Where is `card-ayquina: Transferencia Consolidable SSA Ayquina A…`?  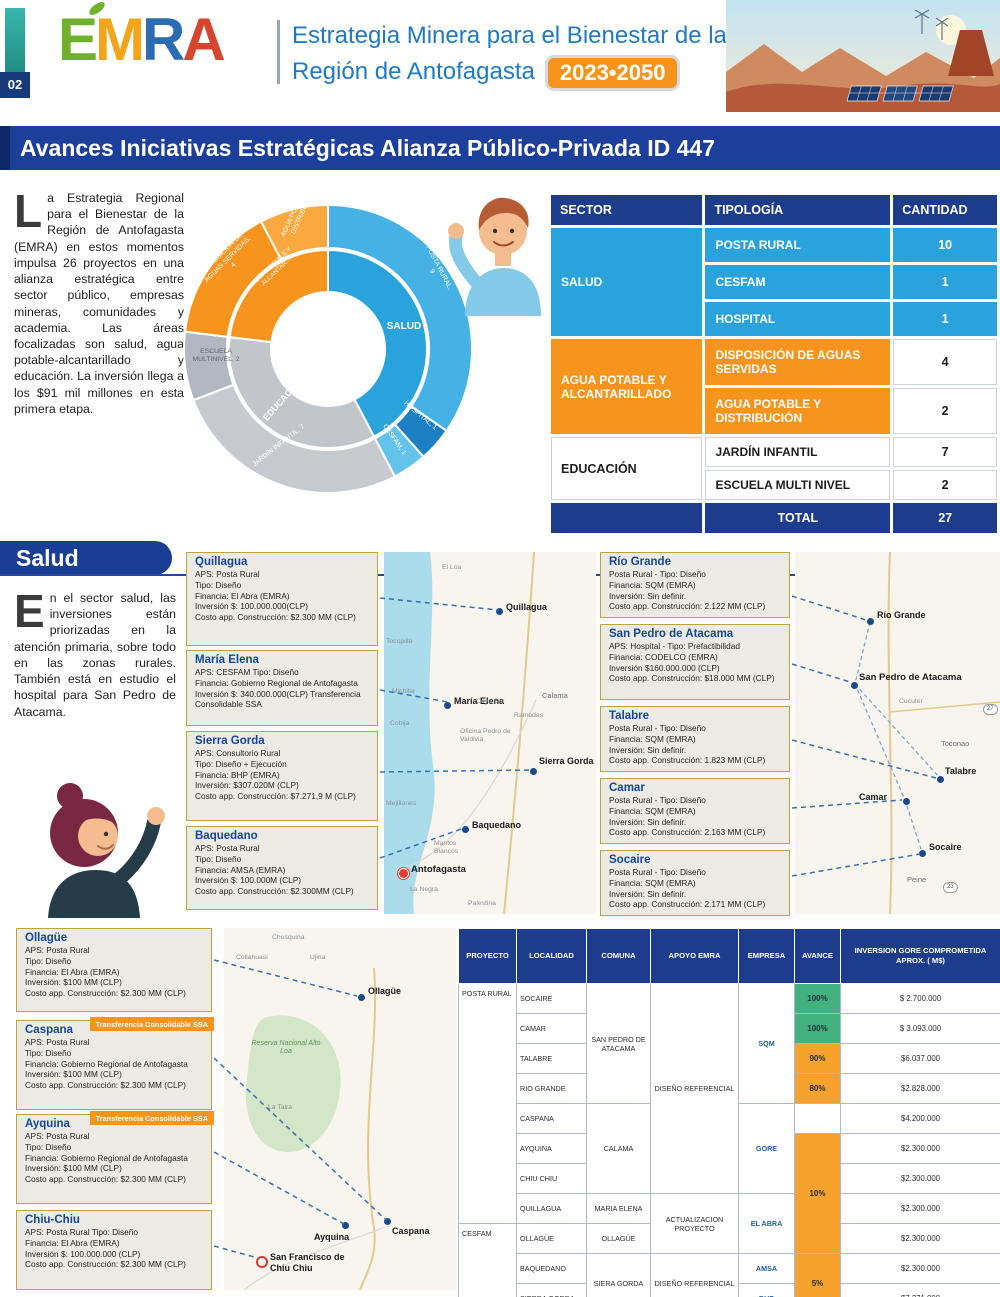 card-ayquina: Transferencia Consolidable SSA Ayquina A… is located at coordinates (115, 1157).